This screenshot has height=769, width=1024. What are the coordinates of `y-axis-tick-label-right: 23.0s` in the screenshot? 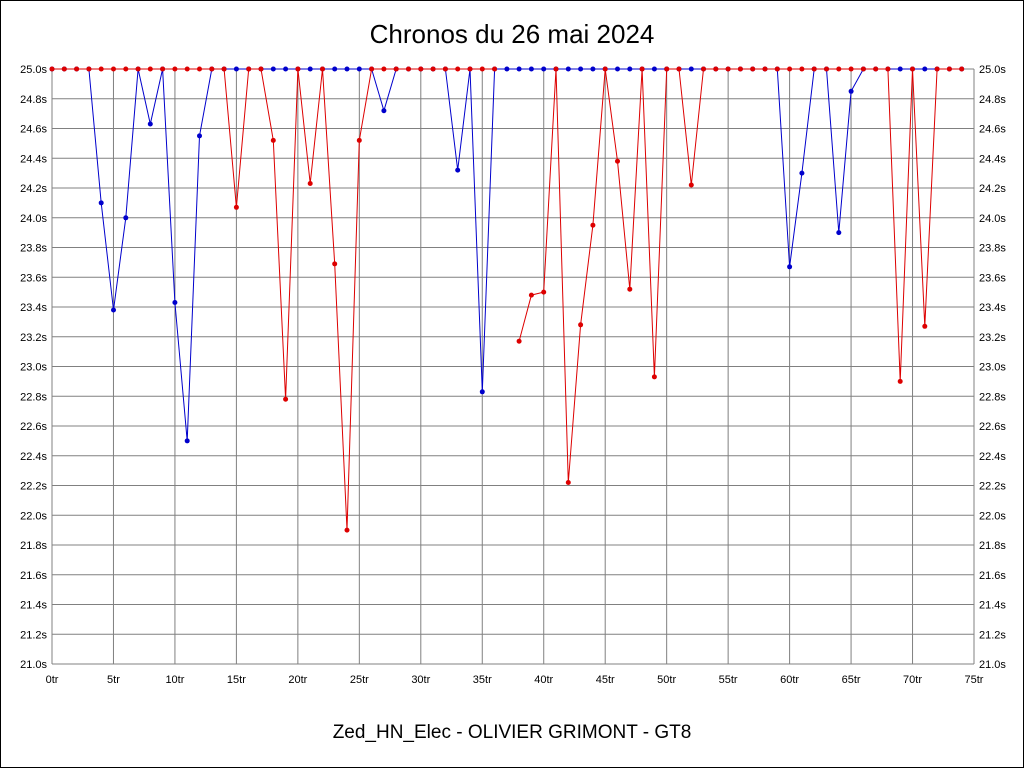 It's located at (992, 368).